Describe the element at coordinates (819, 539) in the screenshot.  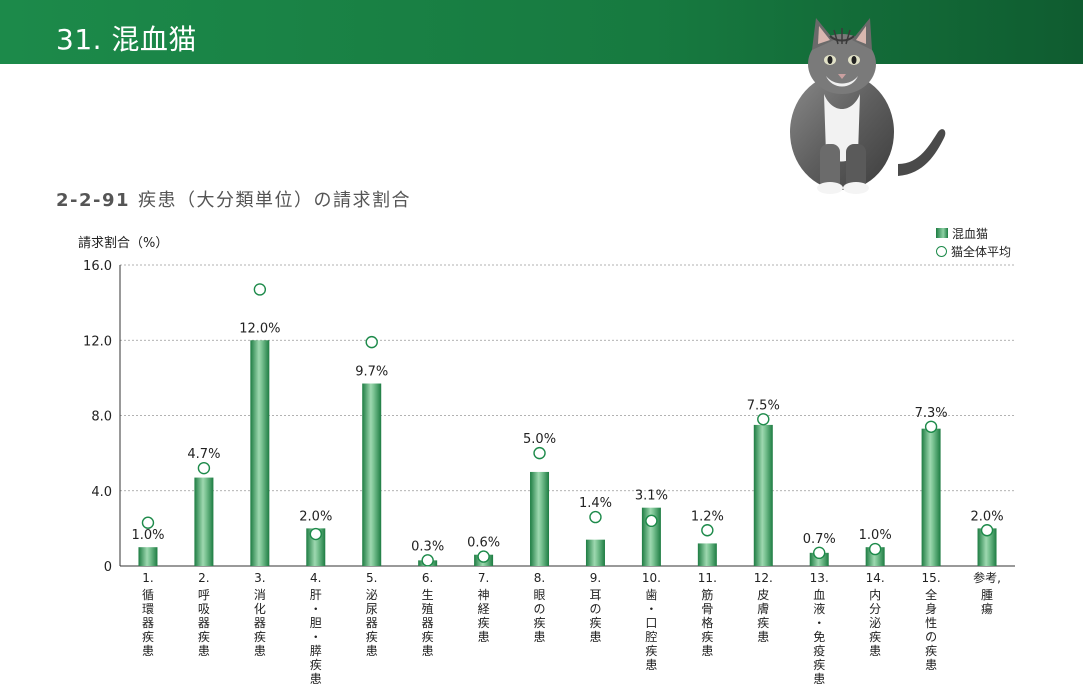
I see `data-label: 0.7%` at that location.